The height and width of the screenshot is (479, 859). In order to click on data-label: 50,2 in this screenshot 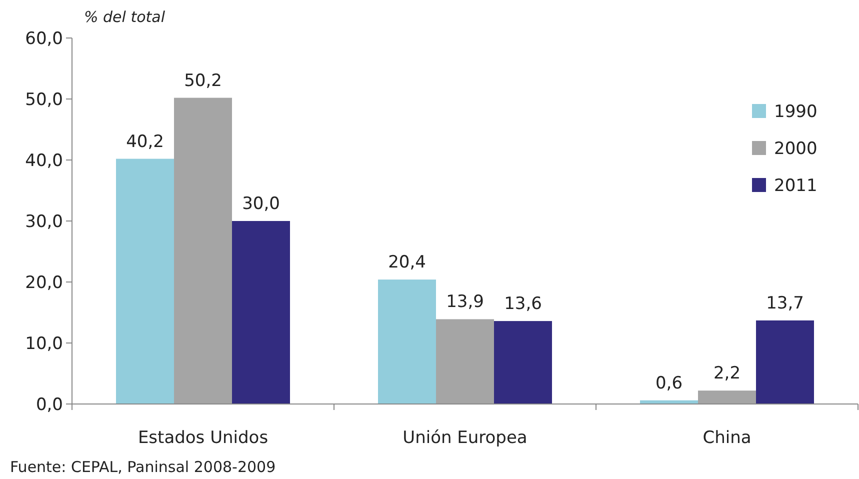, I will do `click(203, 80)`.